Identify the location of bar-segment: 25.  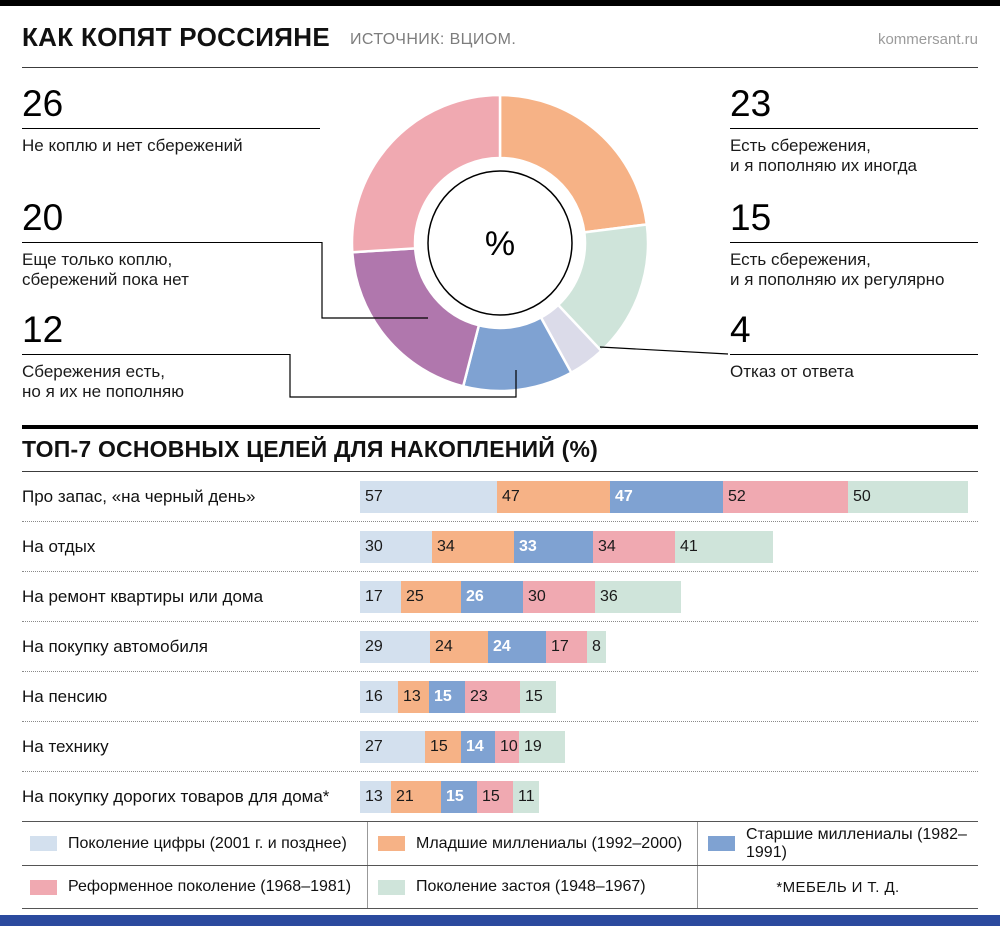
(431, 596).